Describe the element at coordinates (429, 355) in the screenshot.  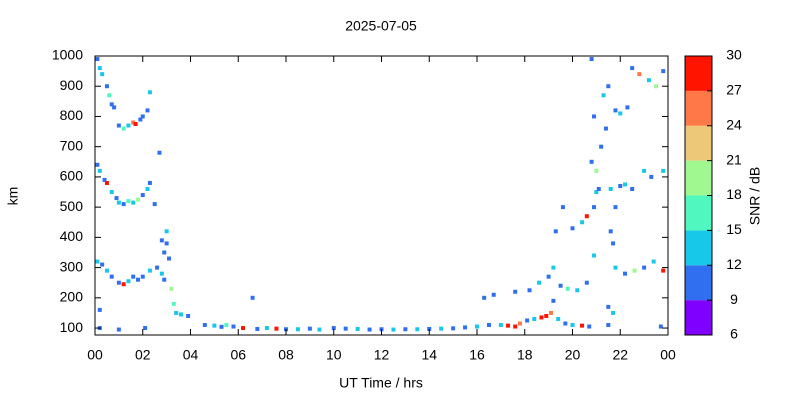
I see `x-tick-label: 14` at that location.